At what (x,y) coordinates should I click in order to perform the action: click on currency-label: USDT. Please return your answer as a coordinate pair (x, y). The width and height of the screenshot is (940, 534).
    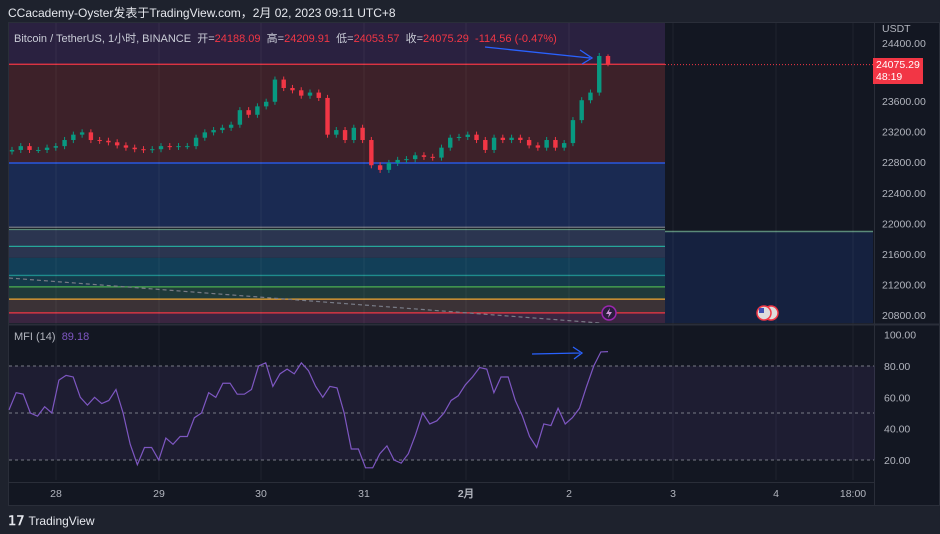
    Looking at the image, I should click on (896, 29).